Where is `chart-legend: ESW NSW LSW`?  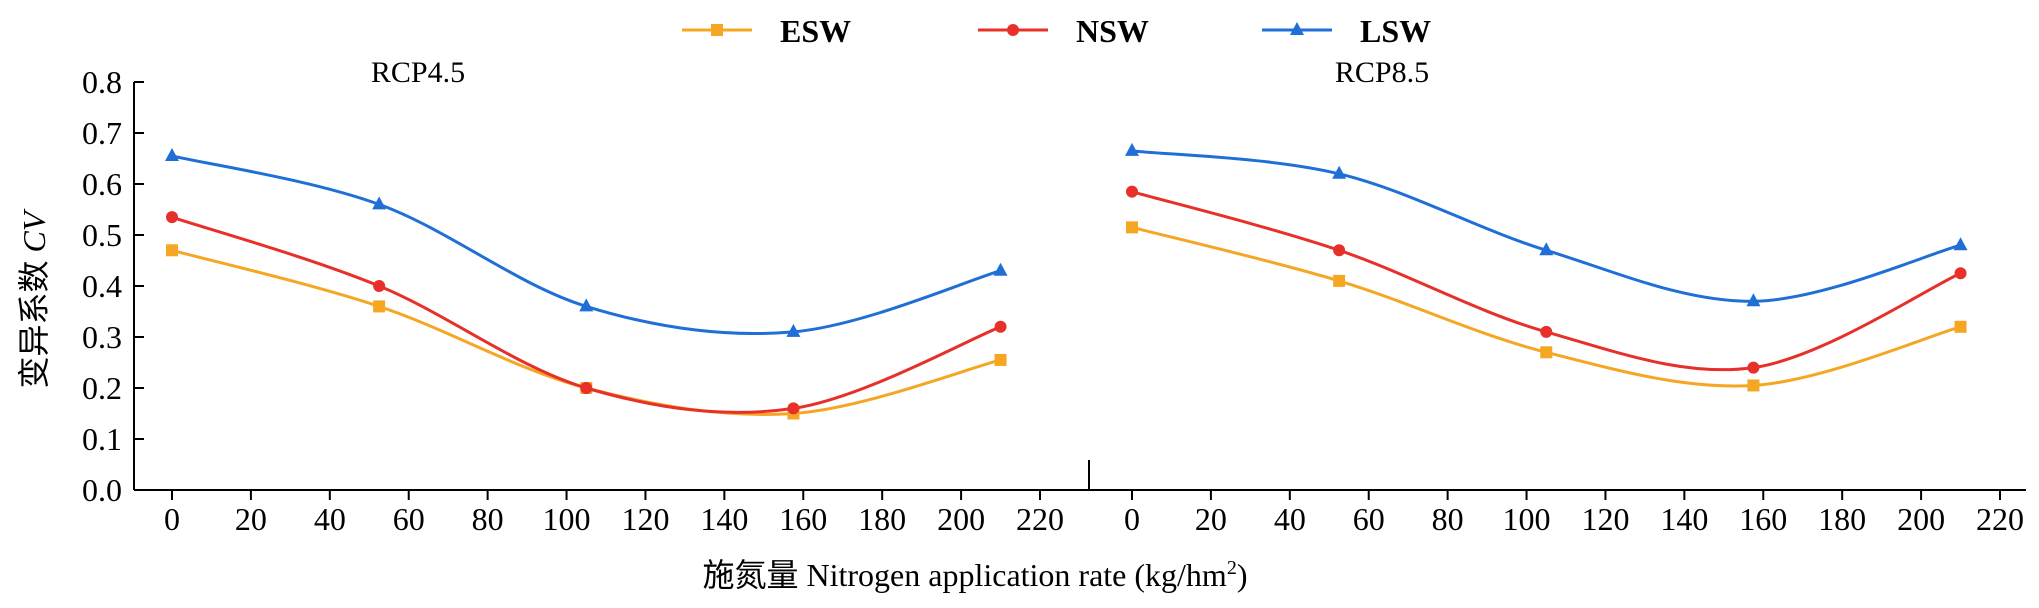
chart-legend: ESW NSW LSW is located at coordinates (1056, 31).